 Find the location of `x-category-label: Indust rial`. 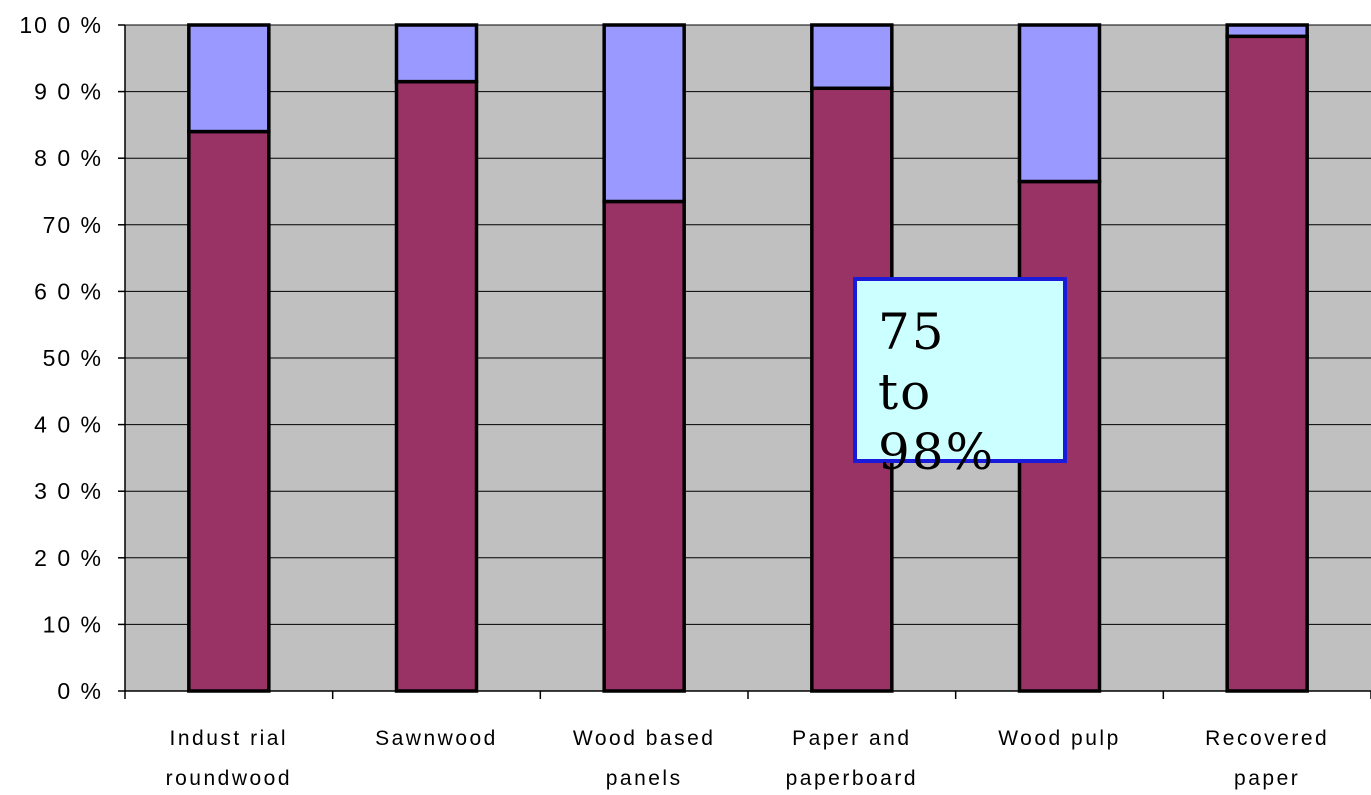

x-category-label: Indust rial is located at coordinates (229, 738).